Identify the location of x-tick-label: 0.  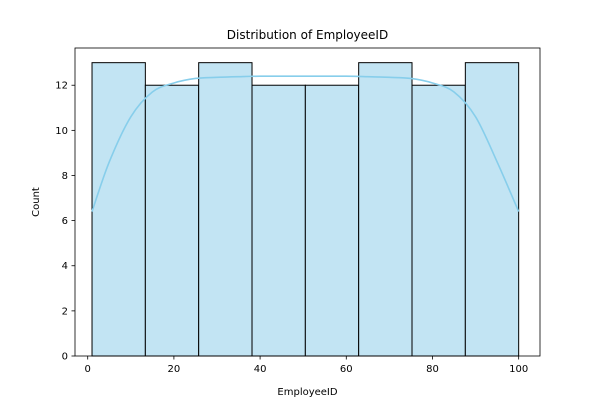
(88, 369).